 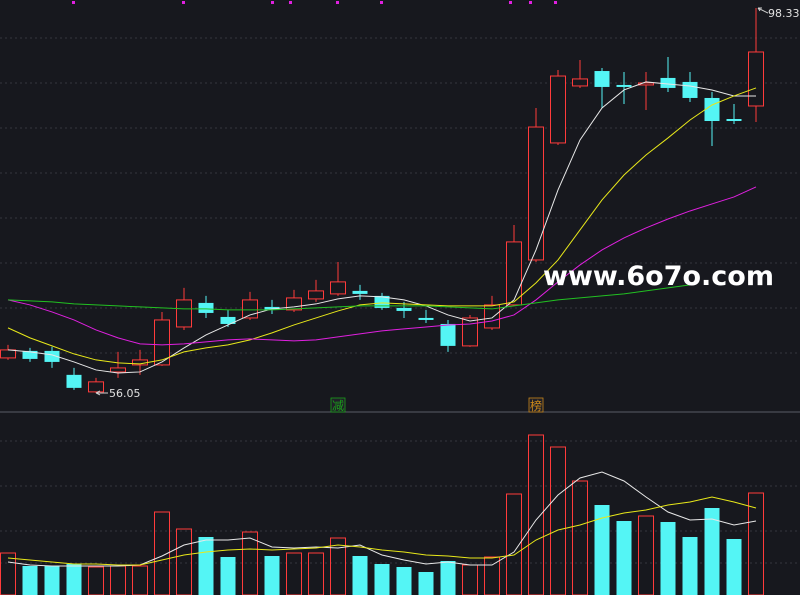 I want to click on low-label: 56.05, so click(x=125, y=393).